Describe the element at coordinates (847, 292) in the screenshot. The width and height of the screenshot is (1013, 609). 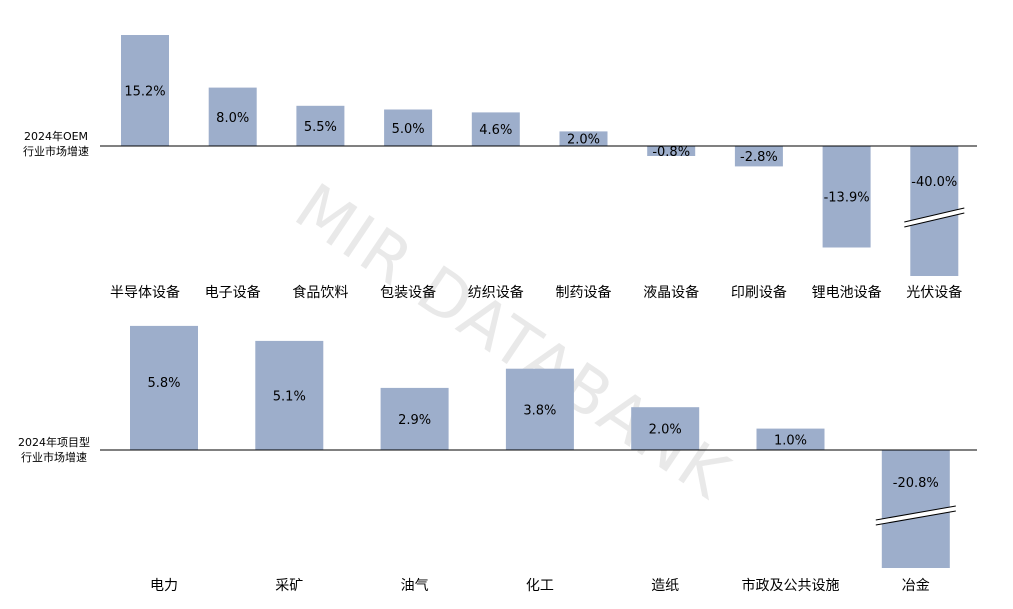
I see `category-label: 锂电池设备` at that location.